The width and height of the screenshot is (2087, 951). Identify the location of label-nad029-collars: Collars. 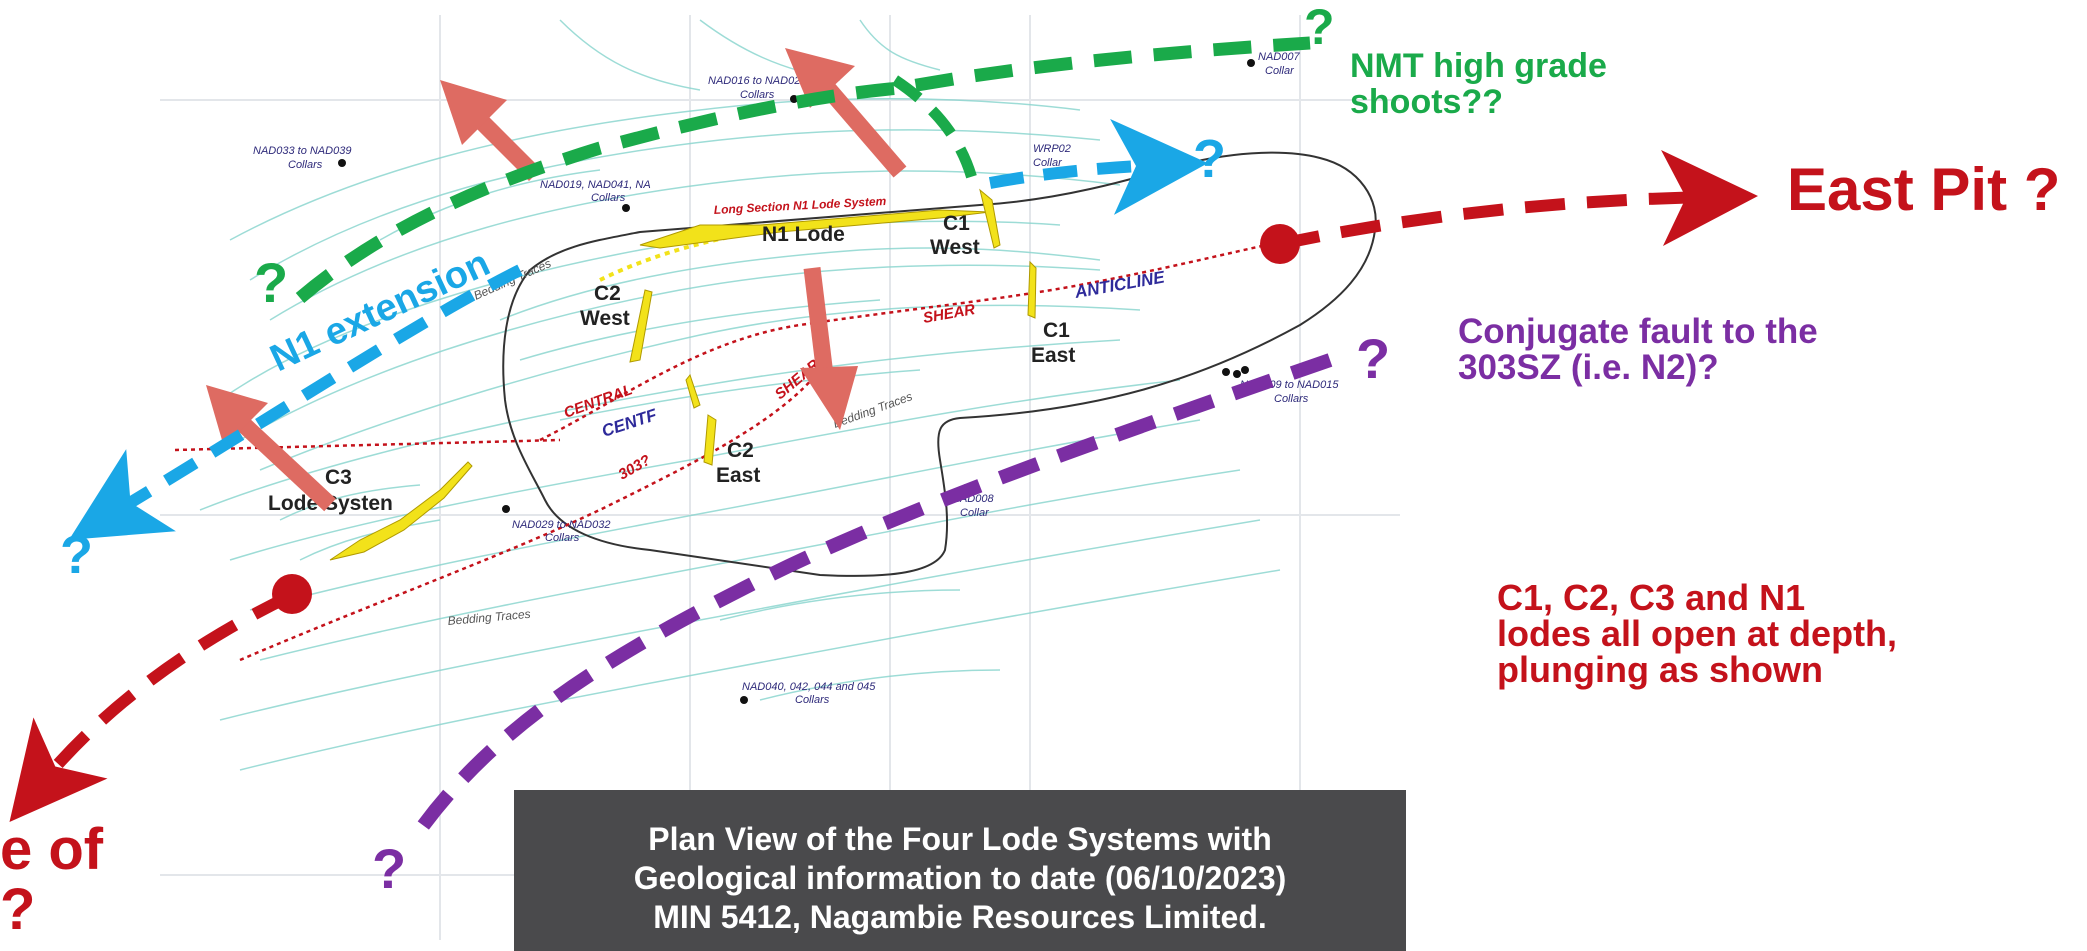
(562, 538).